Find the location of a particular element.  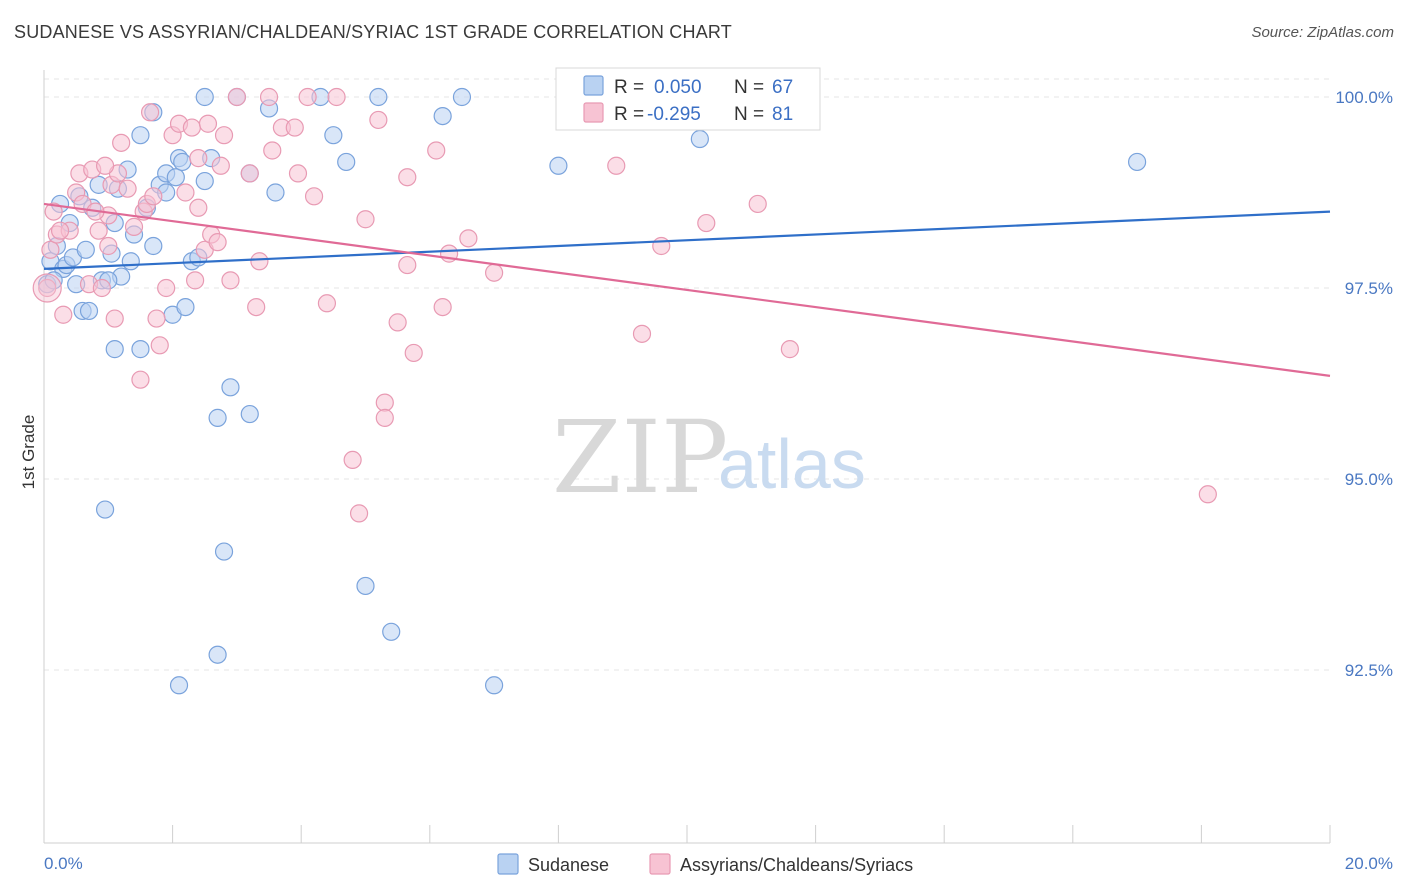

stats-pink-n-value: 81 is located at coordinates (782, 114).